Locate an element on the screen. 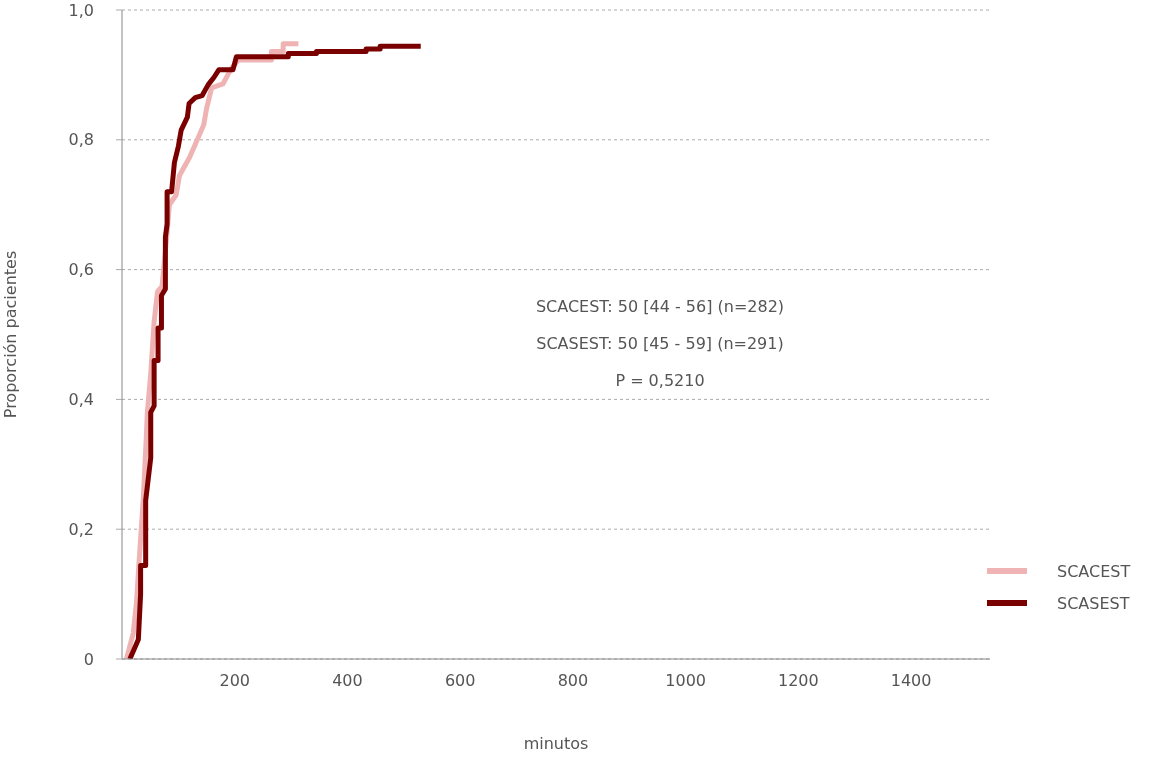  y-tick-label: 0,4 is located at coordinates (81, 400).